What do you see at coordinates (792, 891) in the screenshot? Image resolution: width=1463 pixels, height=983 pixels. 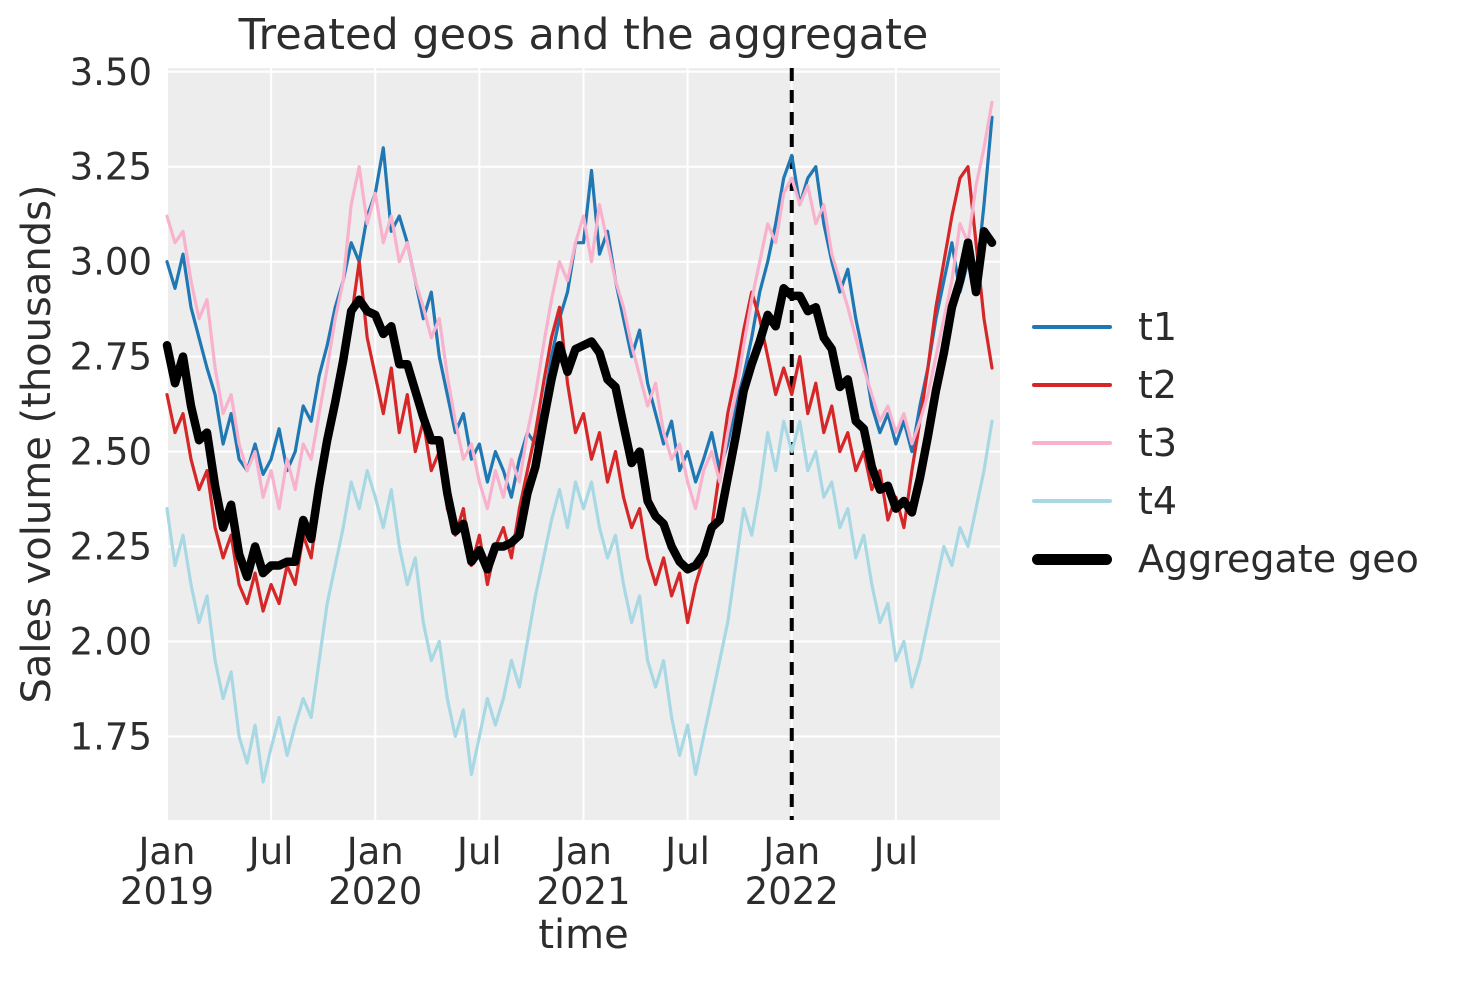 I see `x-tick-year-label: 2022` at bounding box center [792, 891].